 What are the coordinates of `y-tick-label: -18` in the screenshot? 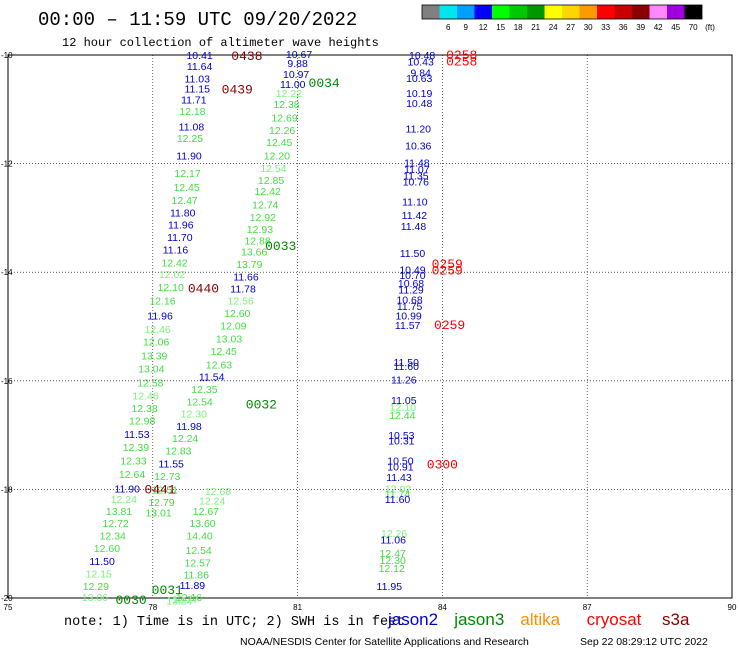 It's located at (7, 489).